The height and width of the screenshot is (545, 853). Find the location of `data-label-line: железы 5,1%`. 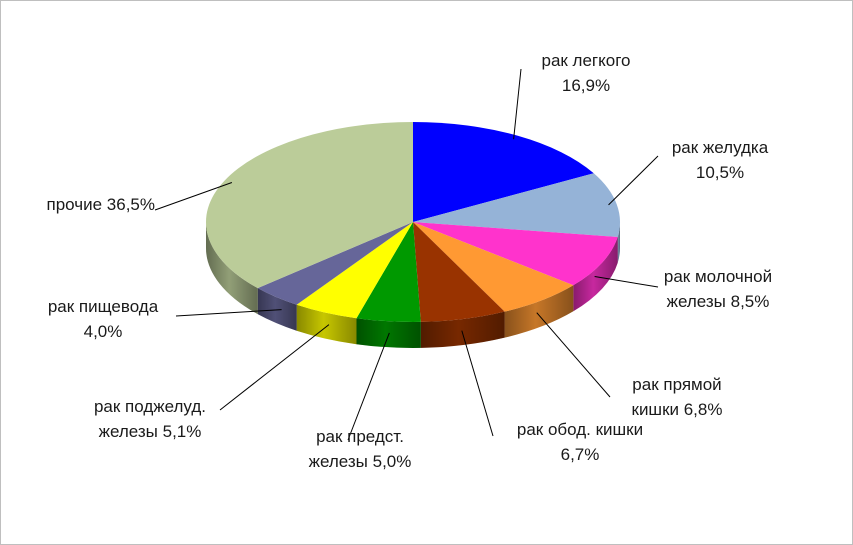

data-label-line: железы 5,1% is located at coordinates (150, 431).